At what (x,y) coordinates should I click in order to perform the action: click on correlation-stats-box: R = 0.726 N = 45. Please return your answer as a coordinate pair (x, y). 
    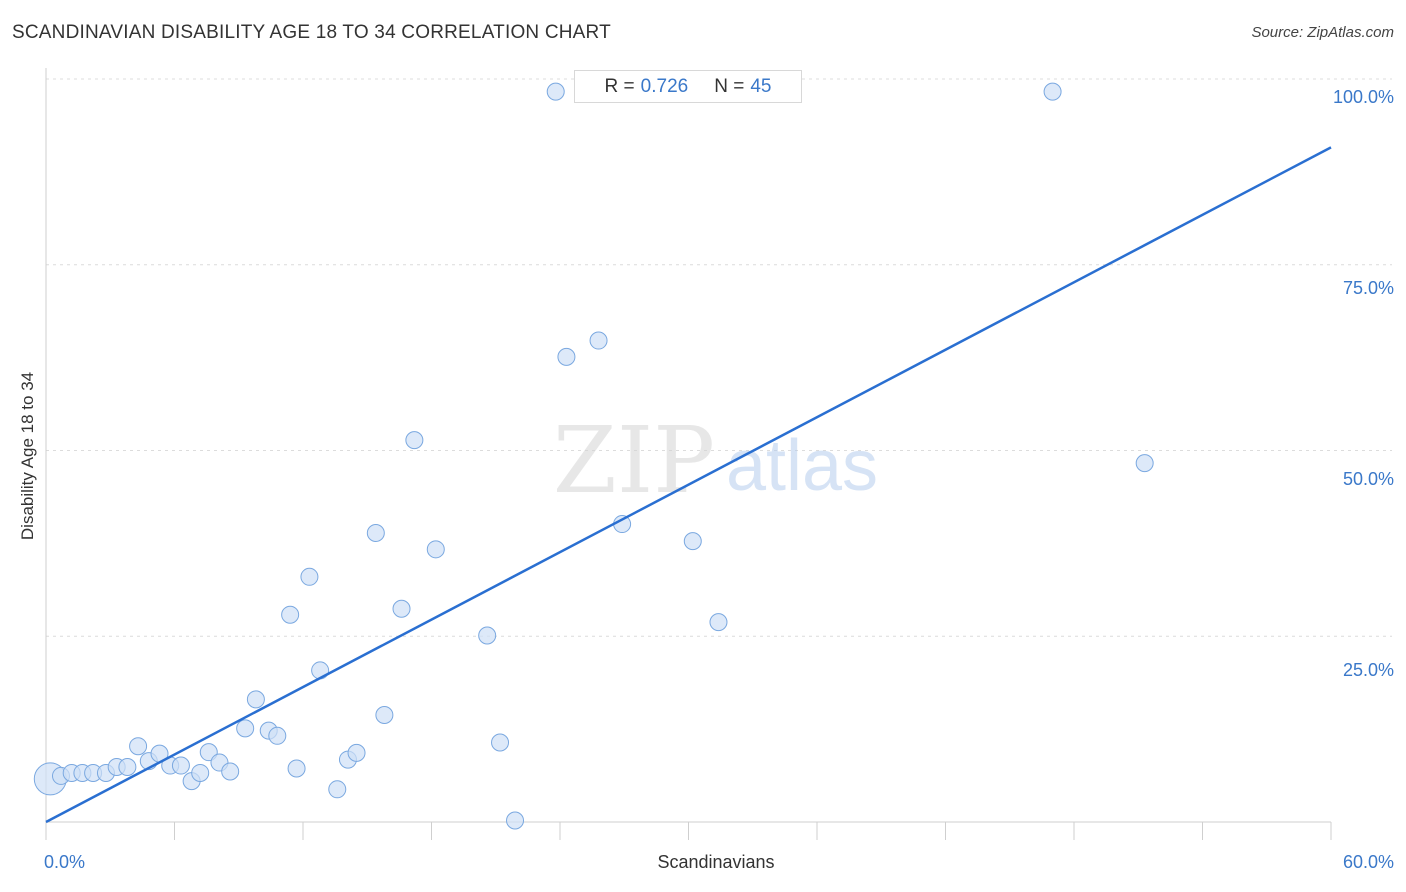
    Looking at the image, I should click on (688, 86).